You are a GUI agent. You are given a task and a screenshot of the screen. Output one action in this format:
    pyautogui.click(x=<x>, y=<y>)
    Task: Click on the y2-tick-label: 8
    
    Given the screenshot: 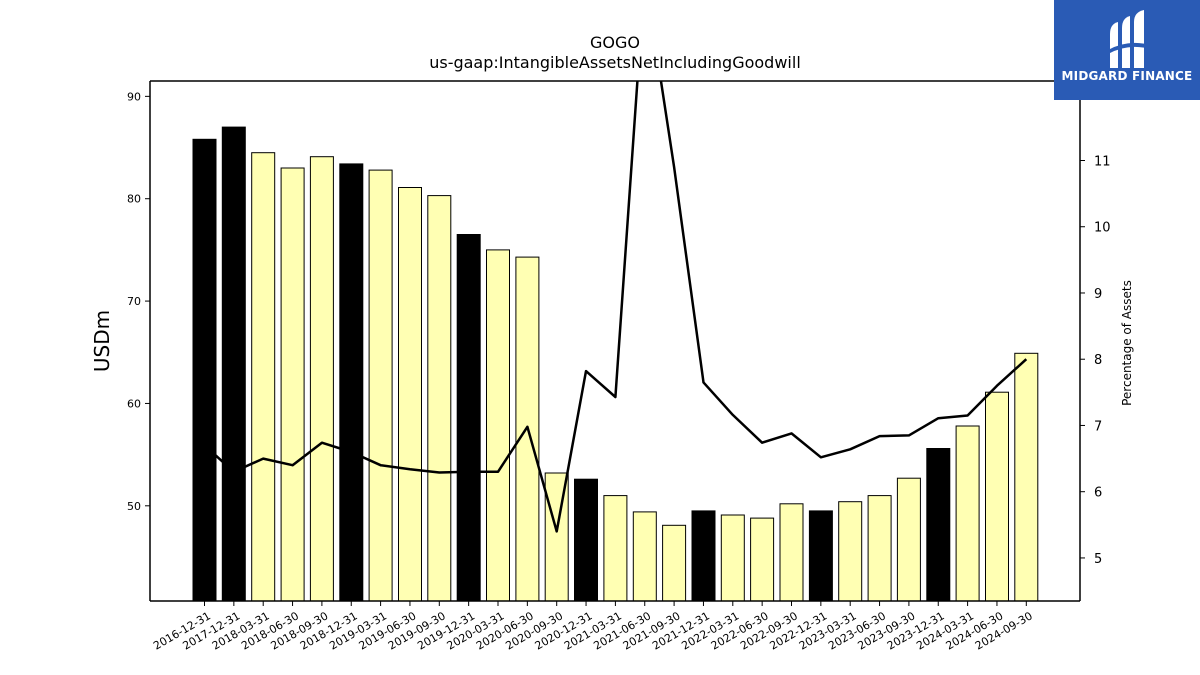 What is the action you would take?
    pyautogui.click(x=1098, y=360)
    